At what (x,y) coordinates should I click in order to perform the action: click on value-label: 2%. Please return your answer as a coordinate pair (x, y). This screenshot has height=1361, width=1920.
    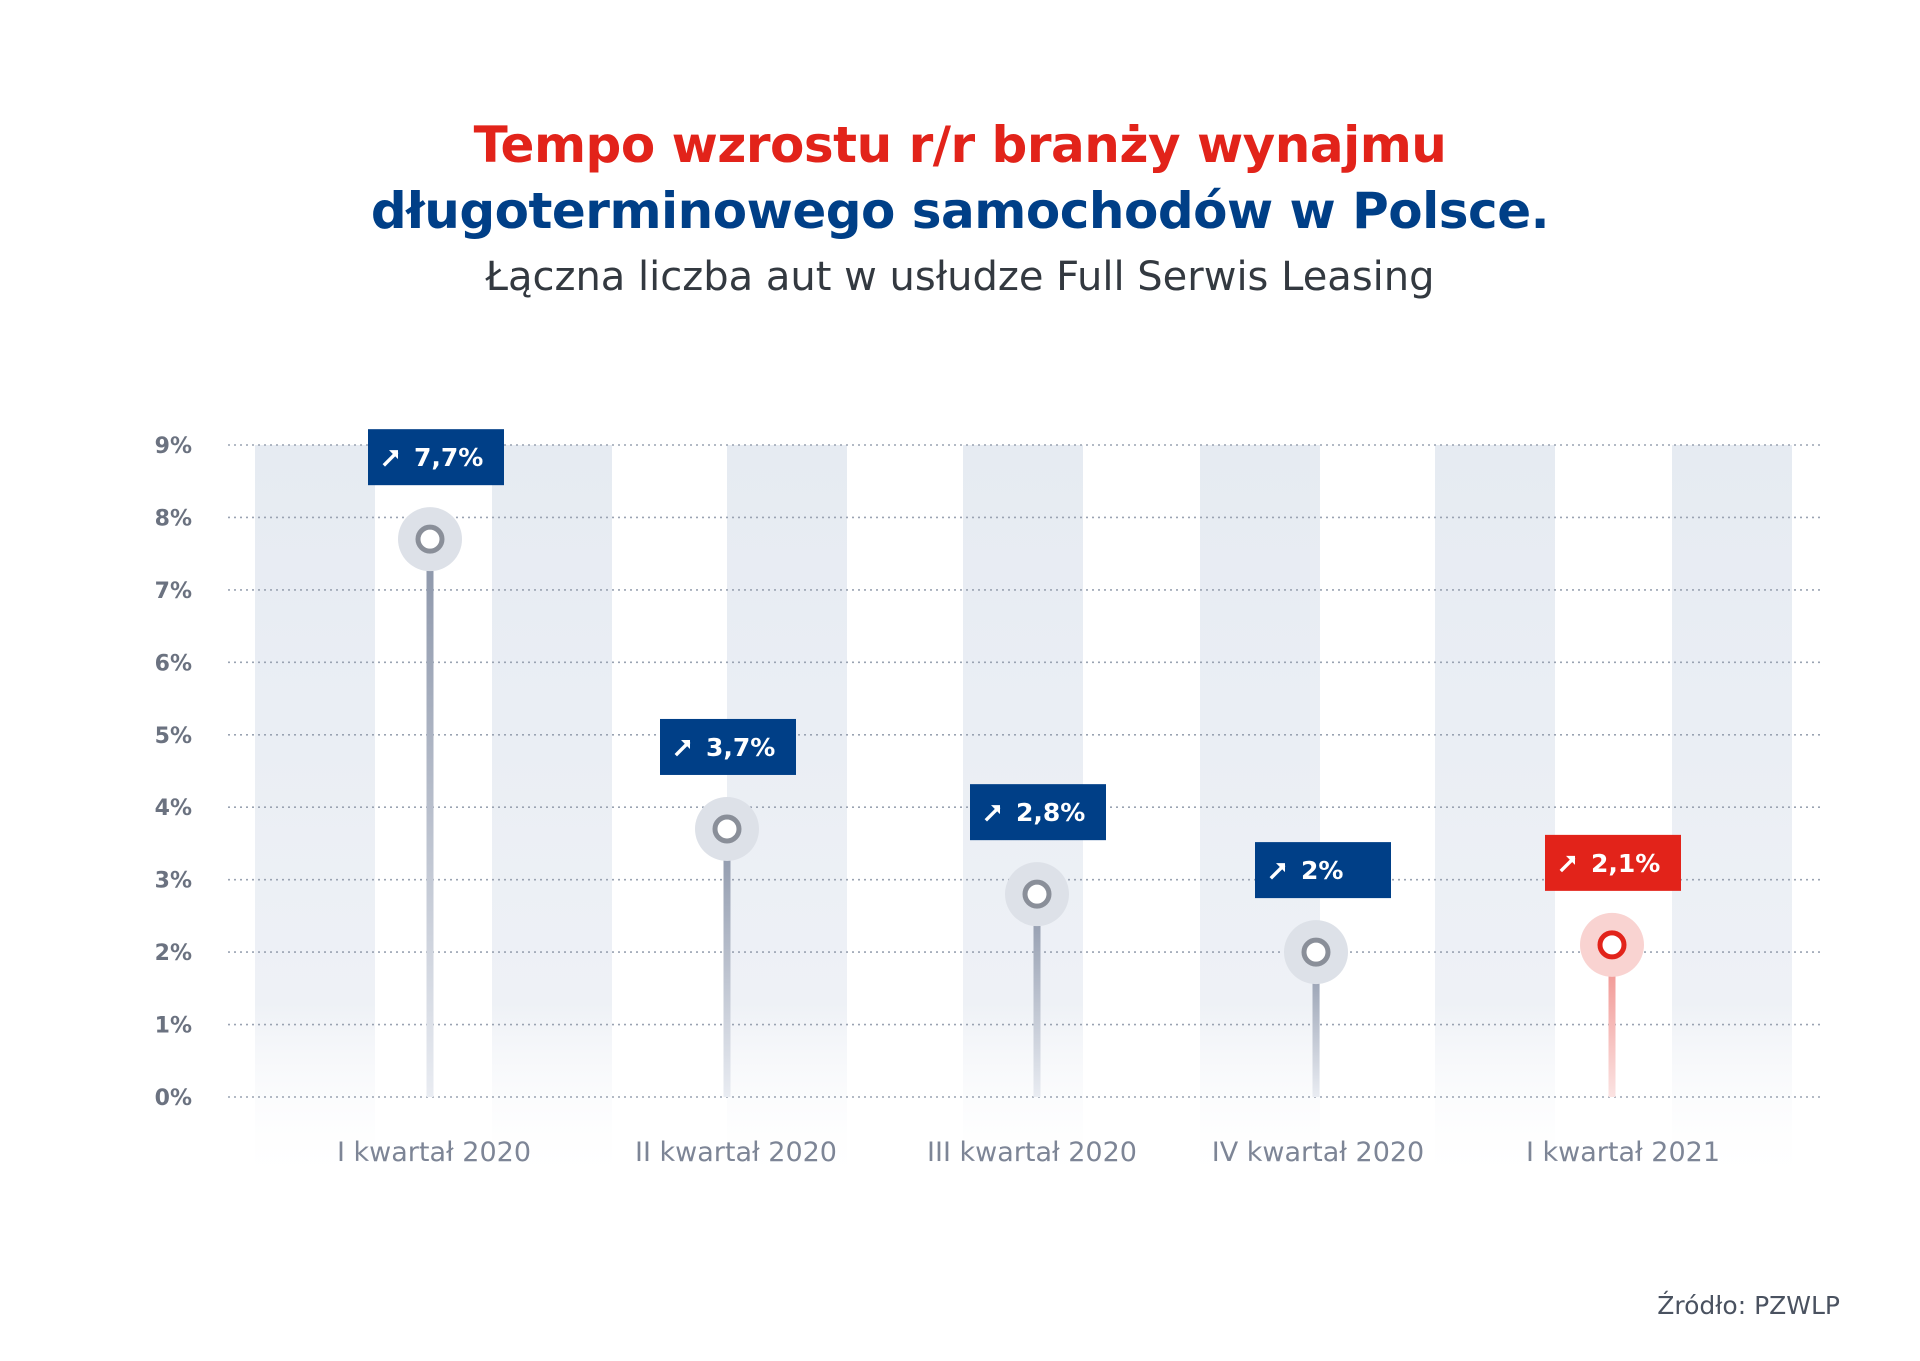
    Looking at the image, I should click on (1323, 870).